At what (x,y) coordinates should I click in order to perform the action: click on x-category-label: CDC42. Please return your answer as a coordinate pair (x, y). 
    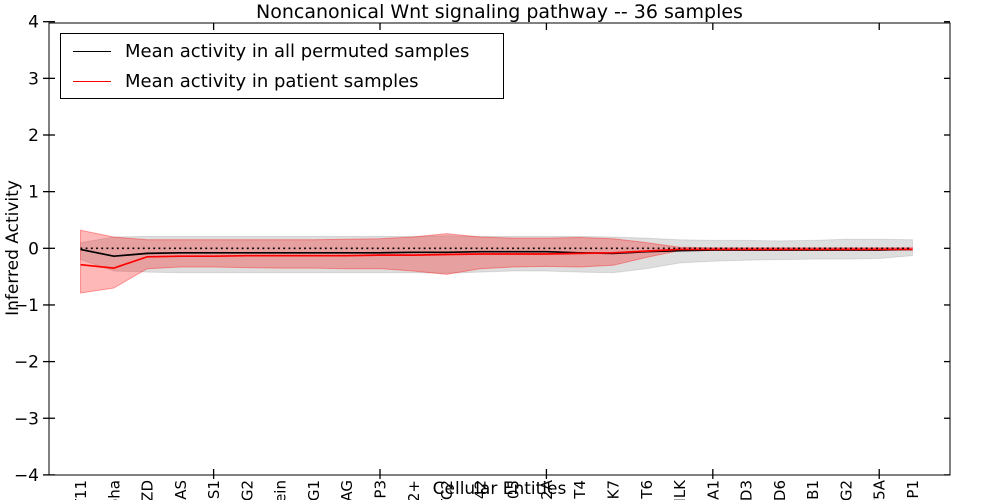
    Looking at the image, I should click on (480, 490).